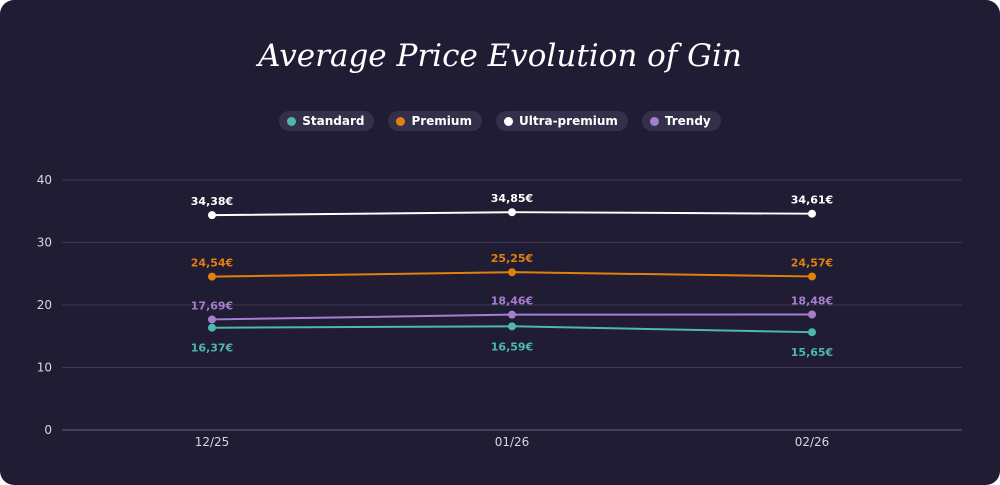  What do you see at coordinates (512, 442) in the screenshot?
I see `x-tick-label: 01/26` at bounding box center [512, 442].